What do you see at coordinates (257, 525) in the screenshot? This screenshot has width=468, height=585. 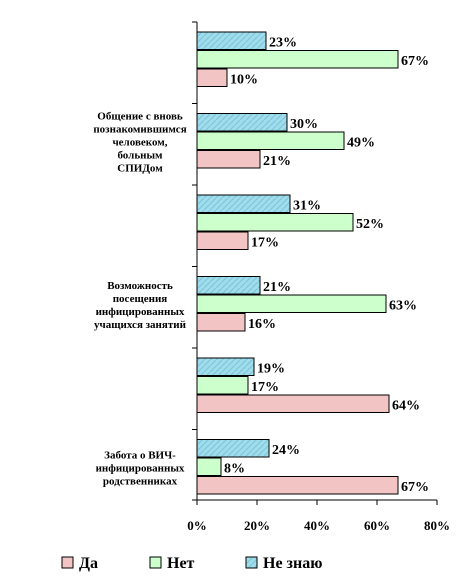 I see `x-tick-label-20: 20%` at bounding box center [257, 525].